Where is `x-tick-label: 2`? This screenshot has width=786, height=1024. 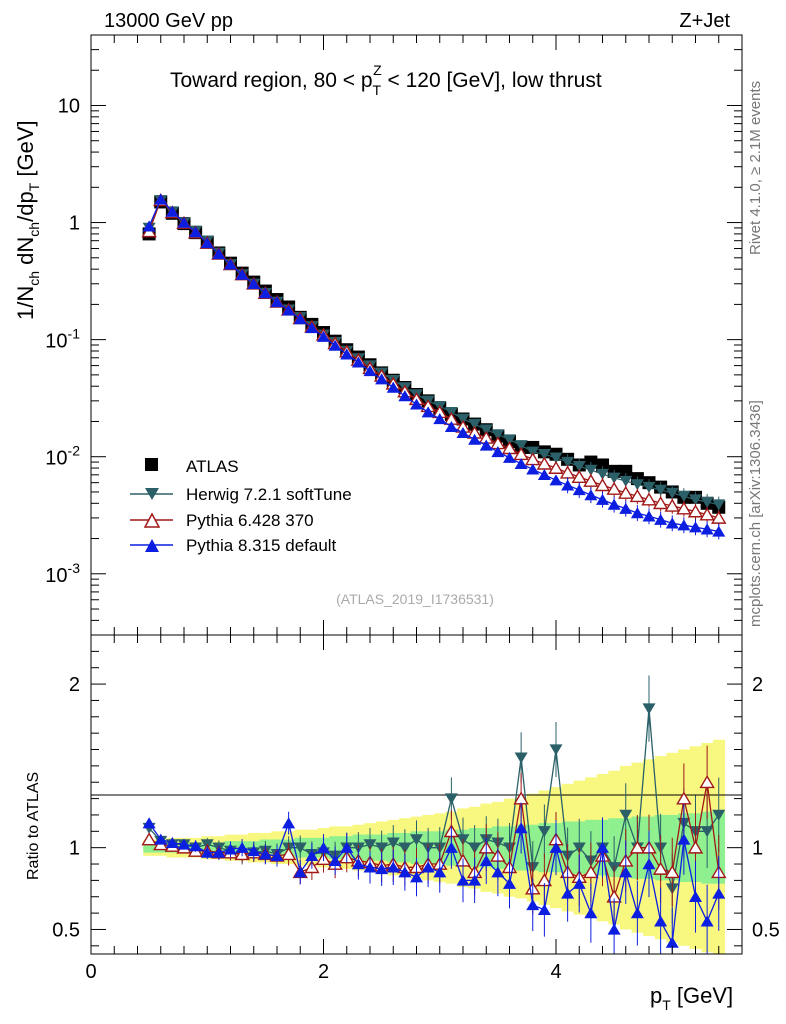
x-tick-label: 2 is located at coordinates (323, 972).